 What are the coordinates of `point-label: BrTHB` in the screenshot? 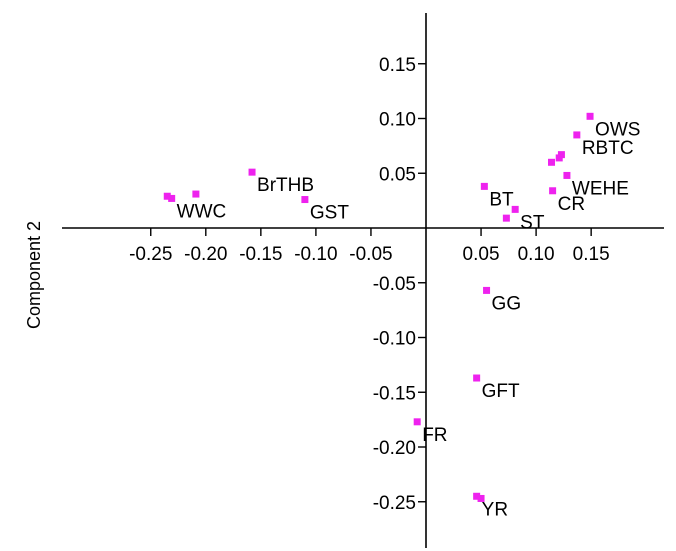 It's located at (285, 185).